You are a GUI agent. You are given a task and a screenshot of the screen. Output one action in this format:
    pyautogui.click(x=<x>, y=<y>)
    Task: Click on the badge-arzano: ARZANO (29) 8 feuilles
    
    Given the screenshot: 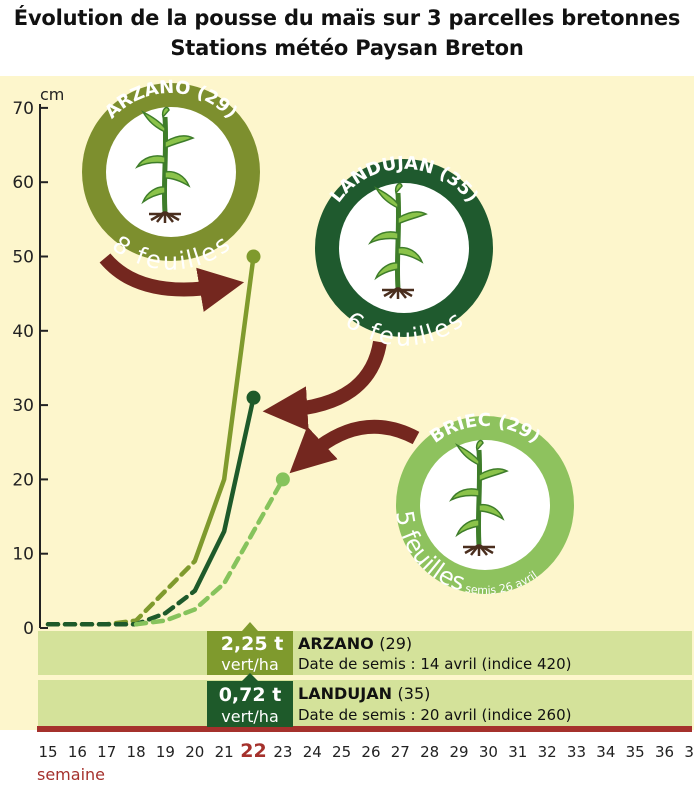 What is the action you would take?
    pyautogui.click(x=171, y=176)
    